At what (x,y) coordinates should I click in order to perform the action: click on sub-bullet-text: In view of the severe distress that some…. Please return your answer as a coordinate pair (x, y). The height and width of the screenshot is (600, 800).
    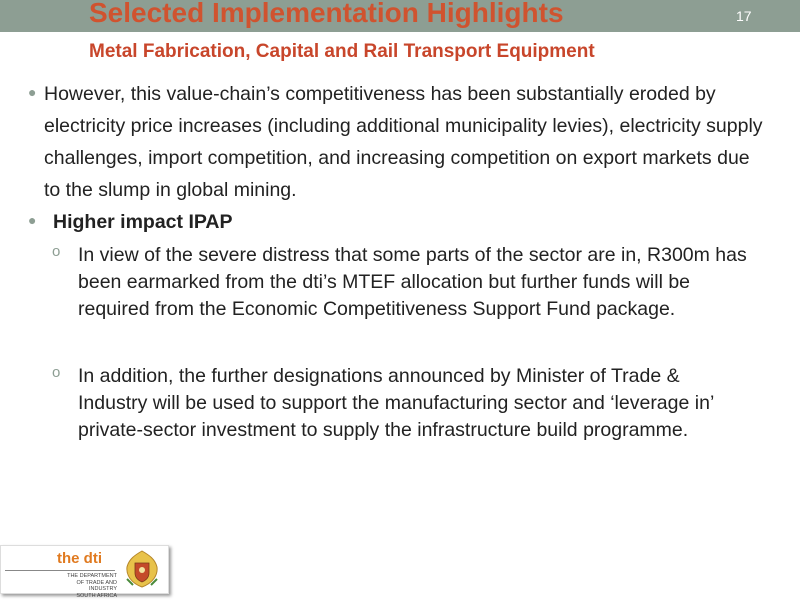
    Looking at the image, I should click on (412, 282).